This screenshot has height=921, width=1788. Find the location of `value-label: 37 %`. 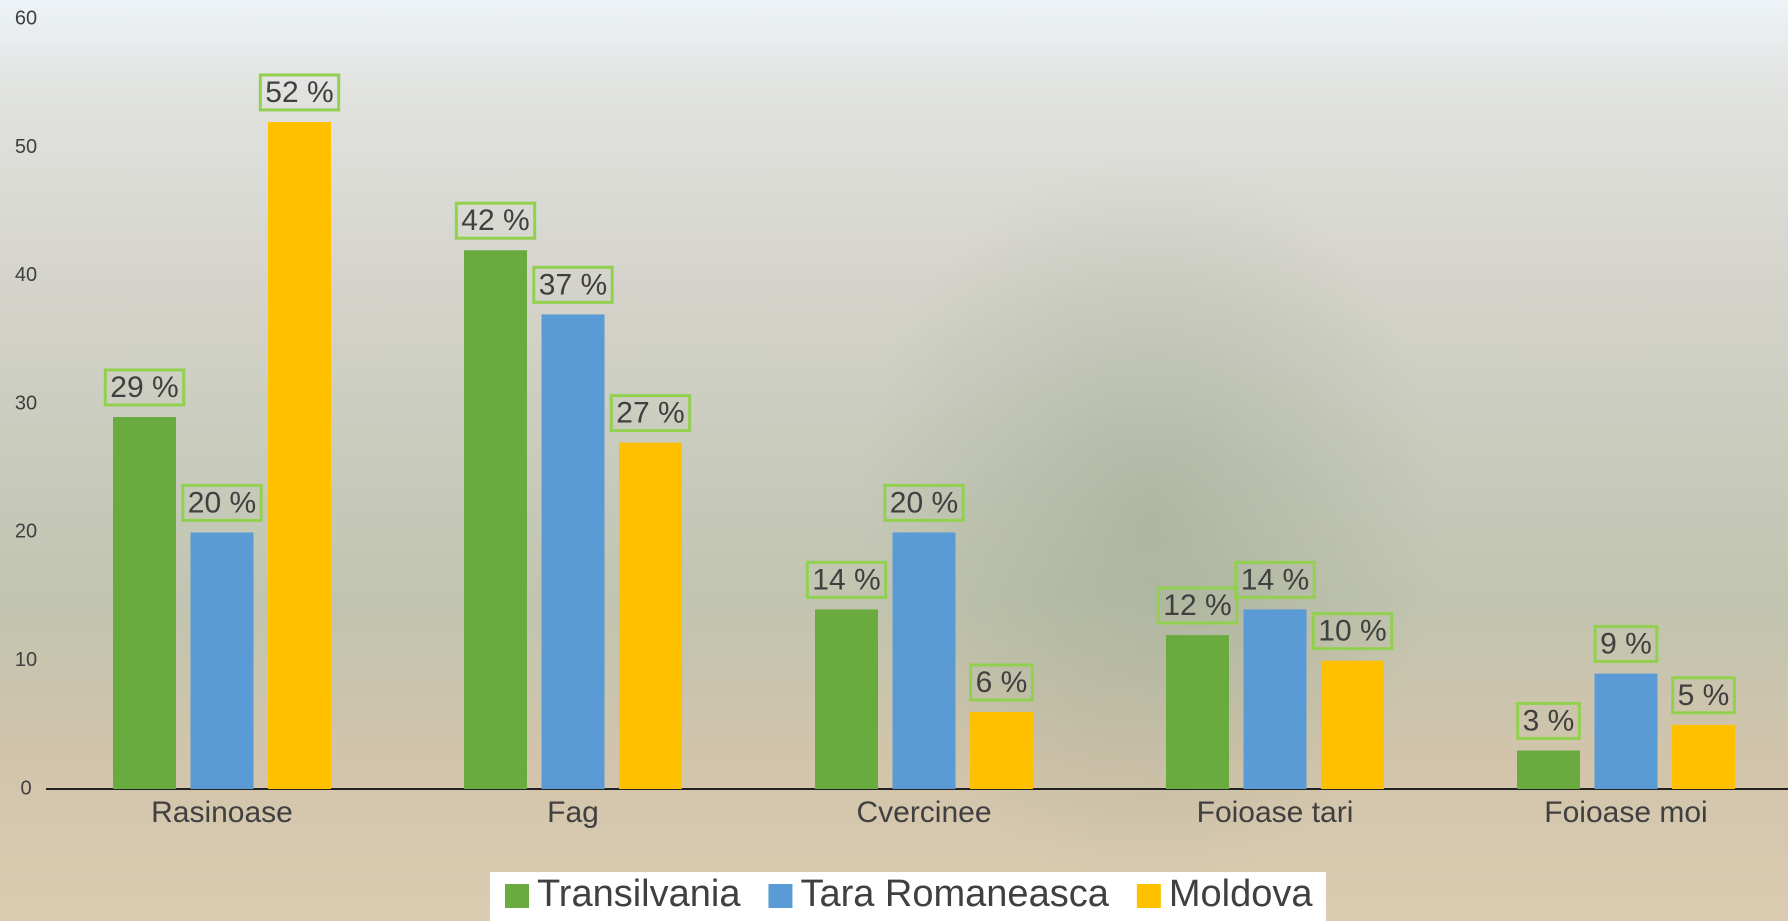

value-label: 37 % is located at coordinates (573, 284).